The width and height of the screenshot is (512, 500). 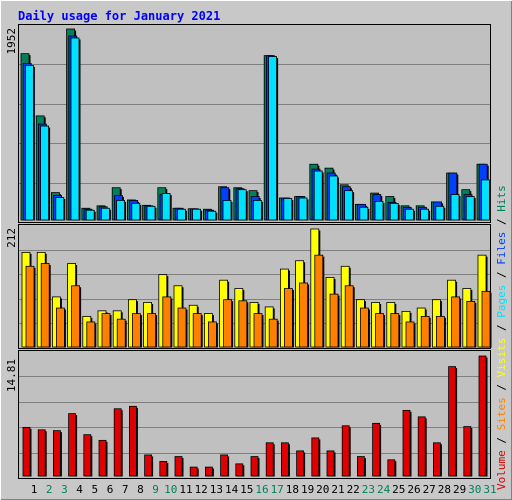 What do you see at coordinates (79, 489) in the screenshot?
I see `day-label-4: 4` at bounding box center [79, 489].